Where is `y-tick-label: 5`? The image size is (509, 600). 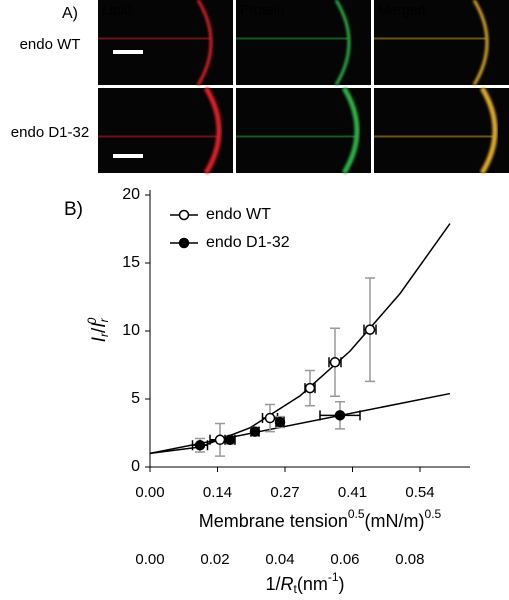
y-tick-label: 5 is located at coordinates (135, 398).